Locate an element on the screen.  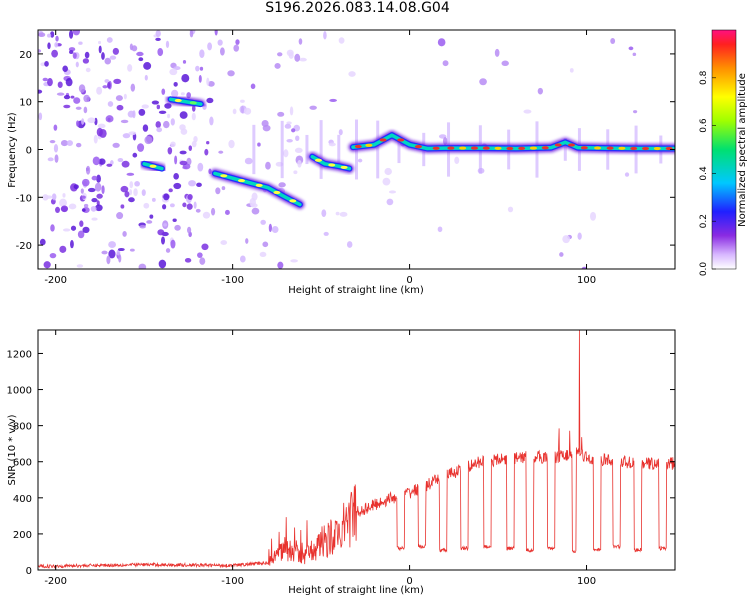
snr-ytick-label: 600 is located at coordinates (22, 463).